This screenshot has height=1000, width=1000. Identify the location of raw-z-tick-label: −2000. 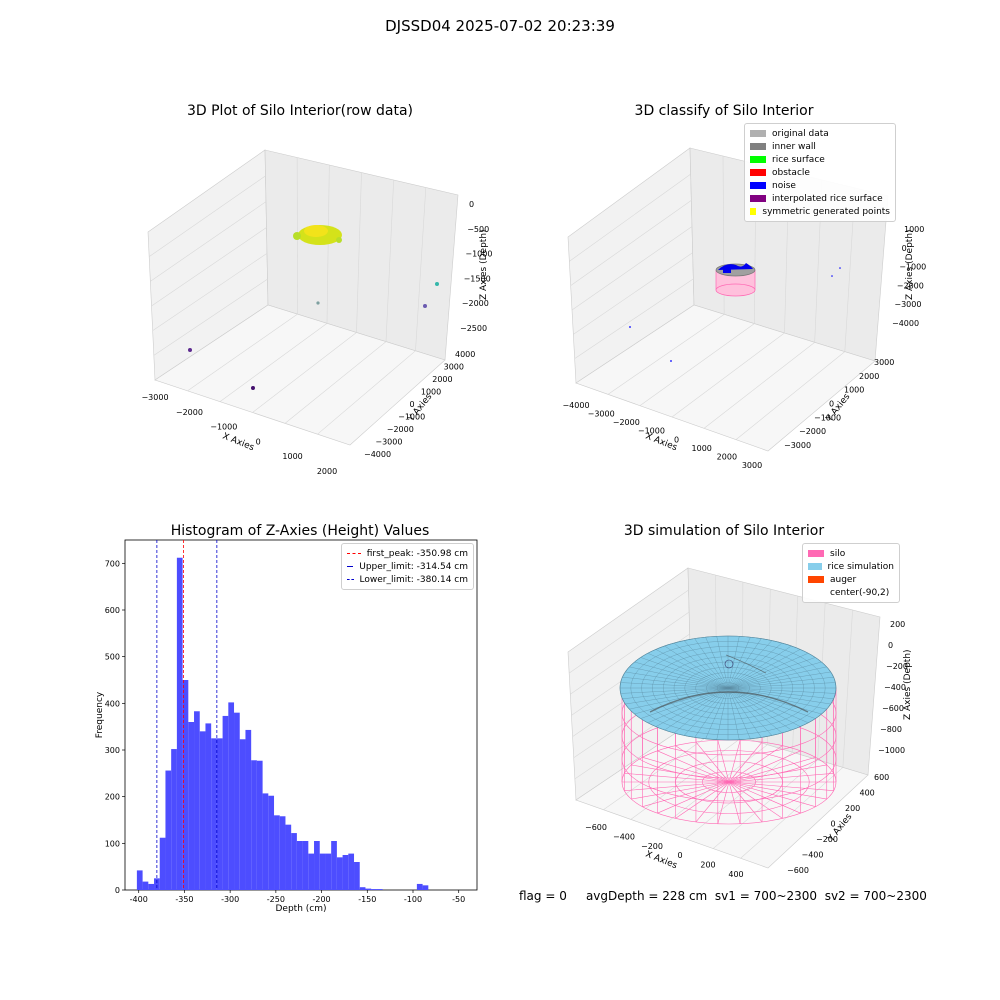
(475, 303).